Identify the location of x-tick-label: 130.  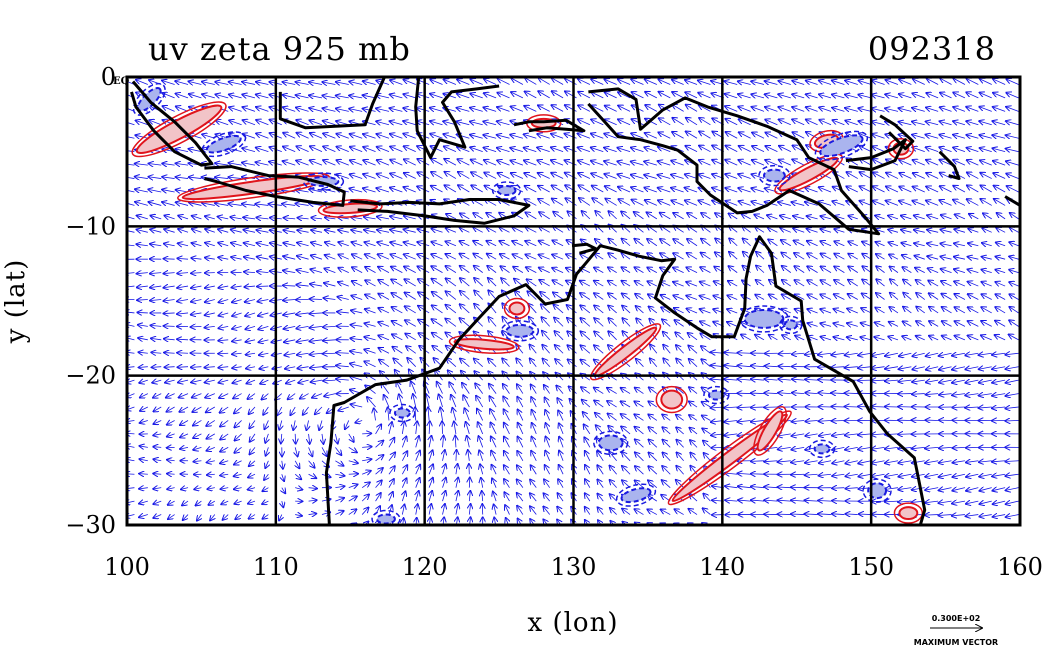
(574, 567).